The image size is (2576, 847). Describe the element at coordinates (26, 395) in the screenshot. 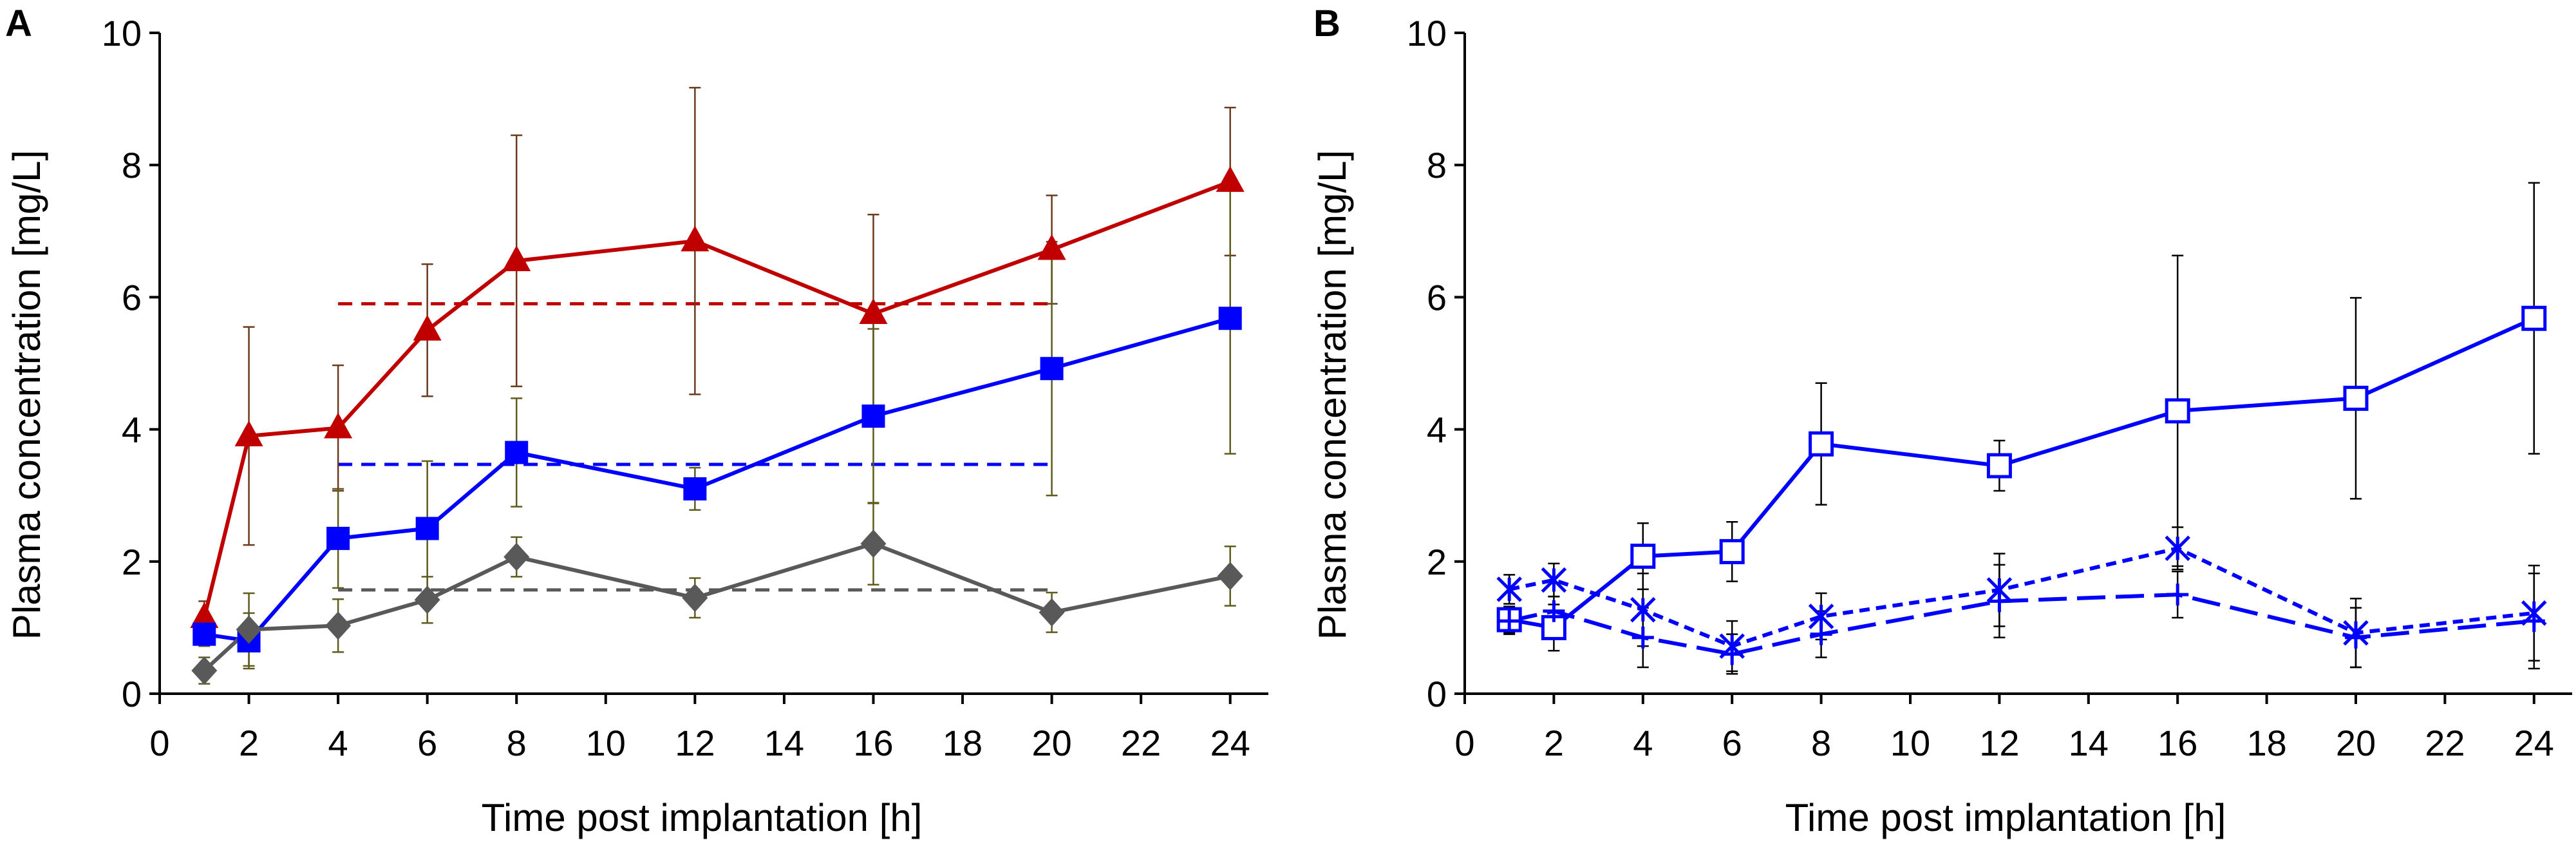

I see `panel-a-y-axis-title: Plasma concentration [mg/L]` at that location.